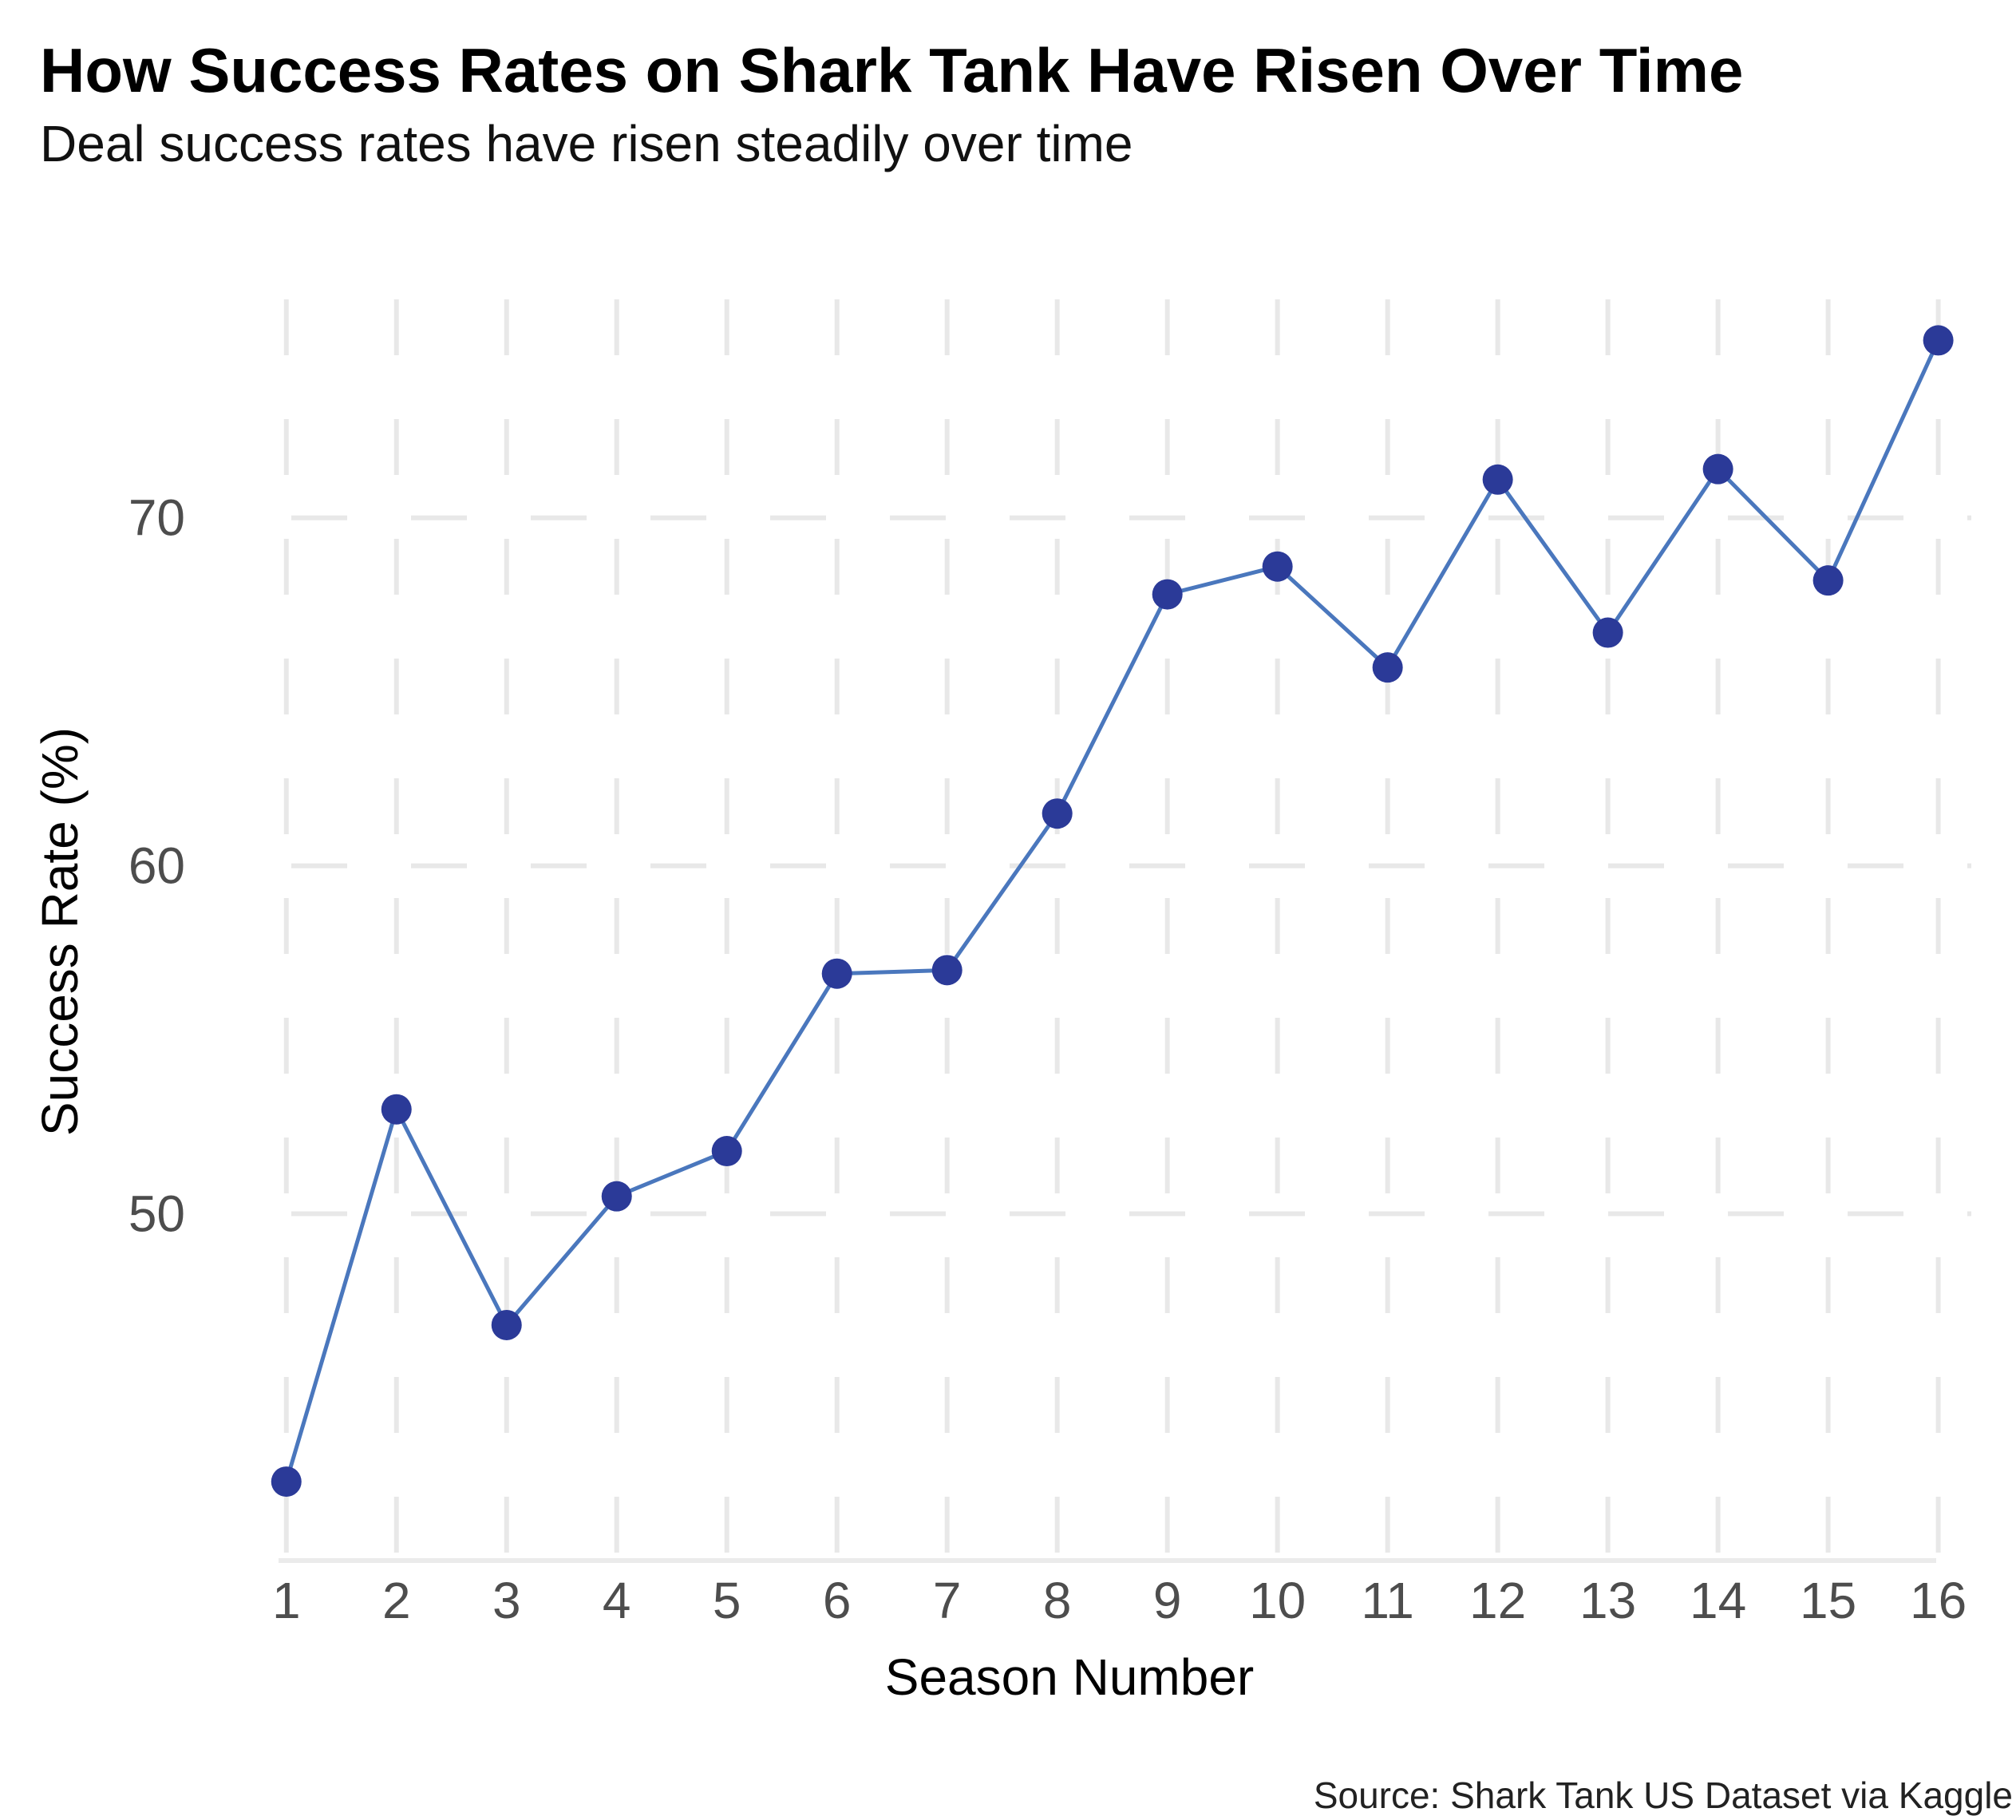 The width and height of the screenshot is (2016, 1820). I want to click on x-axis-ticks: 1 2 3 4 5 6 7 8 9 10 11 12 13 14 15 16, so click(1119, 1600).